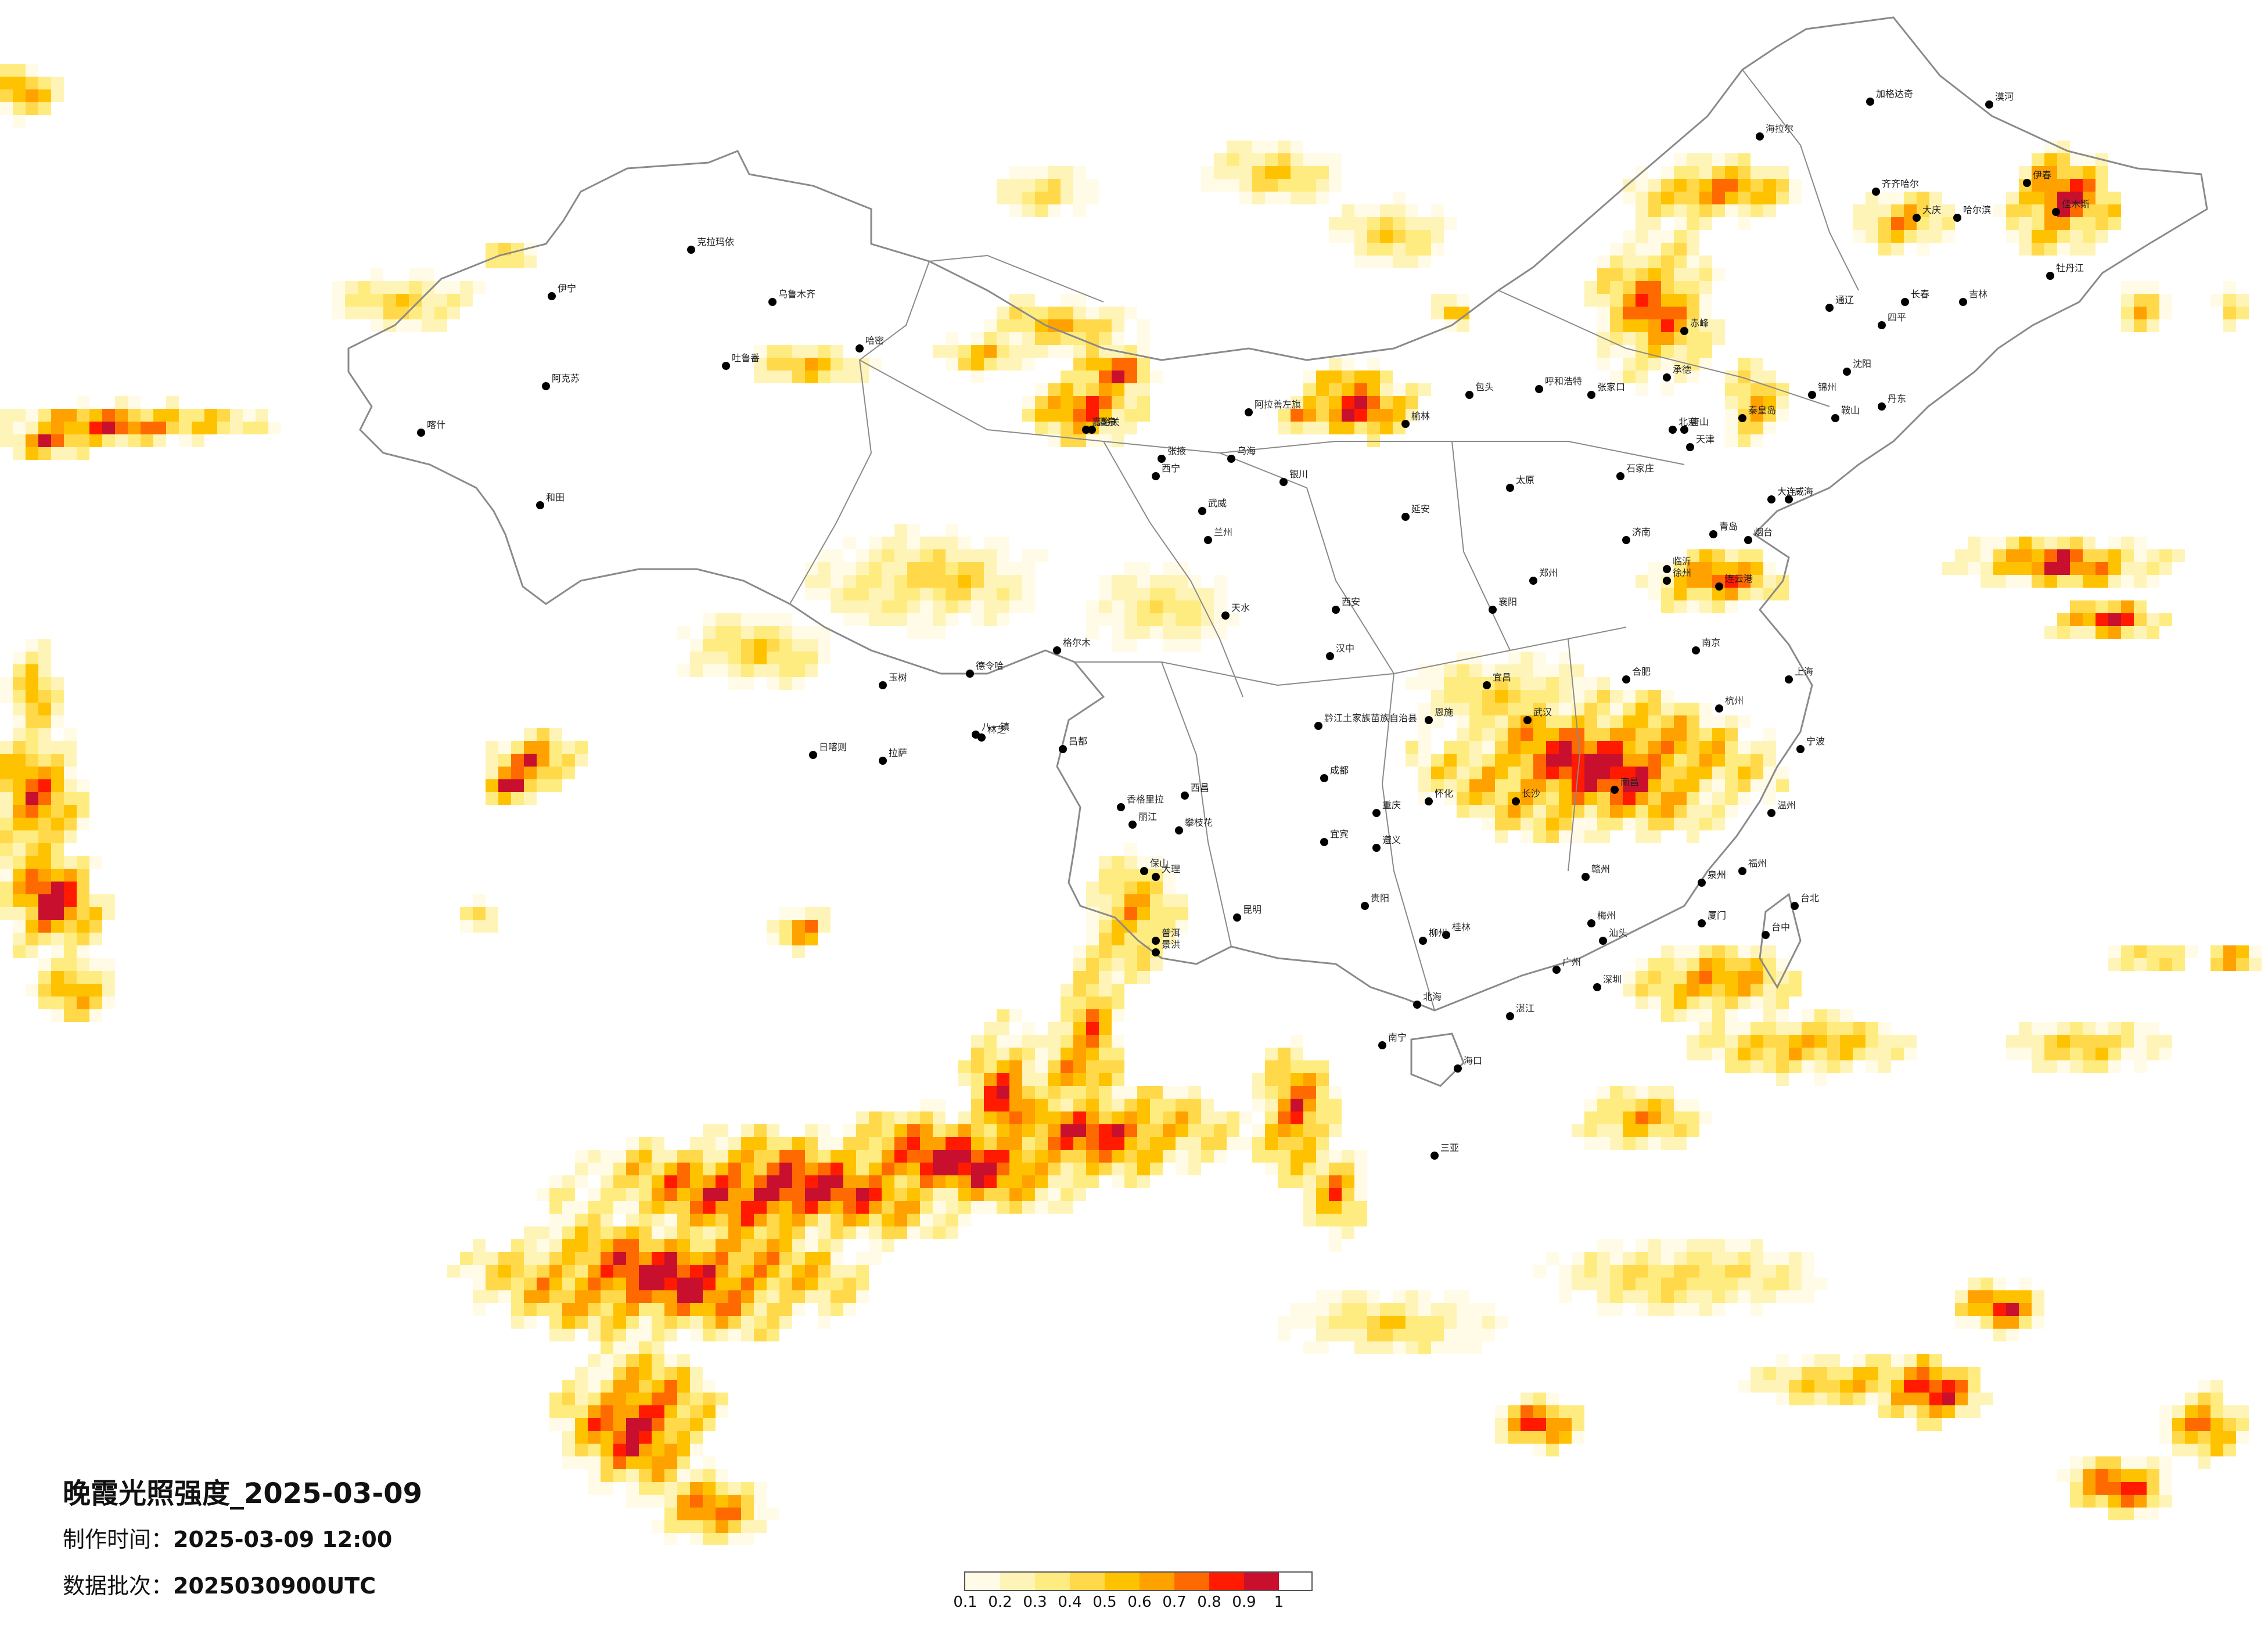 The image size is (2268, 1626). Describe the element at coordinates (1677, 373) in the screenshot. I see `city-marker: 承德` at that location.